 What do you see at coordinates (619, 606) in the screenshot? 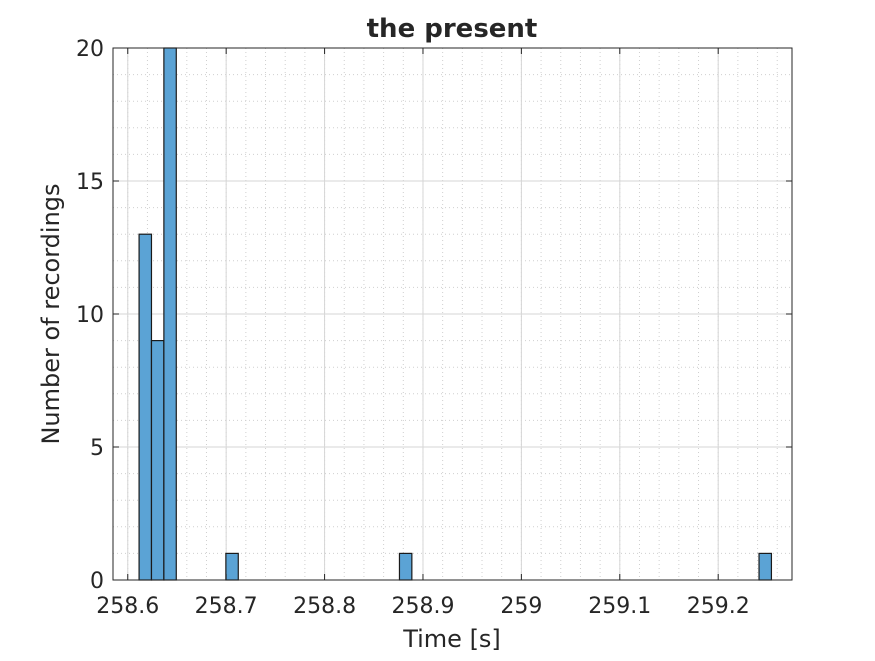
I see `x-tick-label: 259.1` at bounding box center [619, 606].